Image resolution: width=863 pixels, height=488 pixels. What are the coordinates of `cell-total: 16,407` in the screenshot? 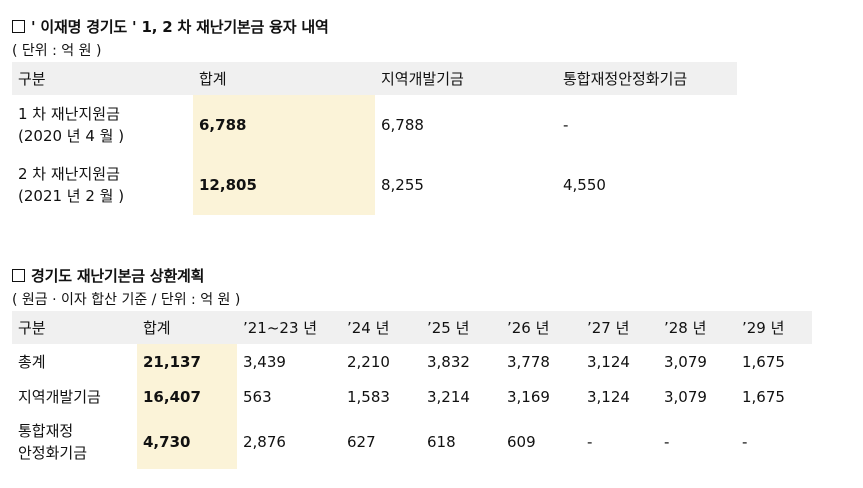 It's located at (187, 396).